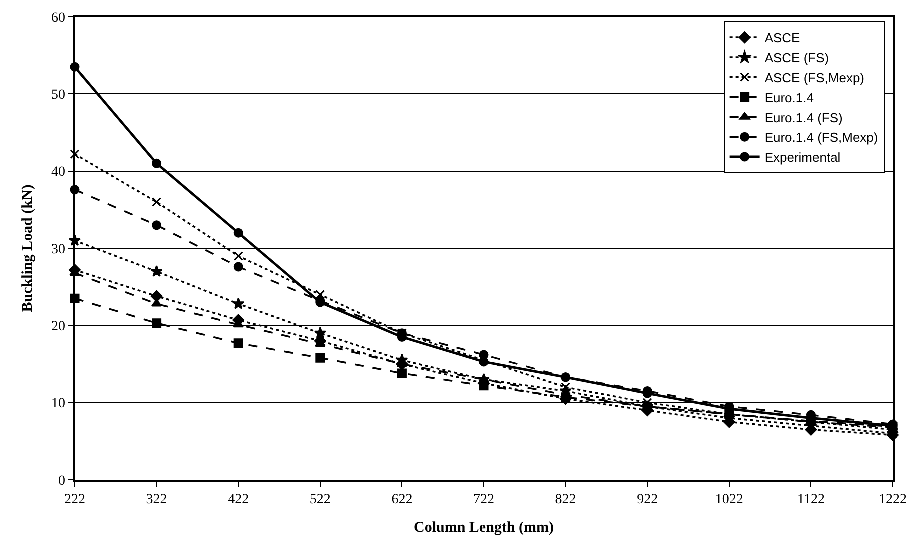 This screenshot has width=919, height=554. Describe the element at coordinates (782, 38) in the screenshot. I see `legend-label: ASCE` at that location.